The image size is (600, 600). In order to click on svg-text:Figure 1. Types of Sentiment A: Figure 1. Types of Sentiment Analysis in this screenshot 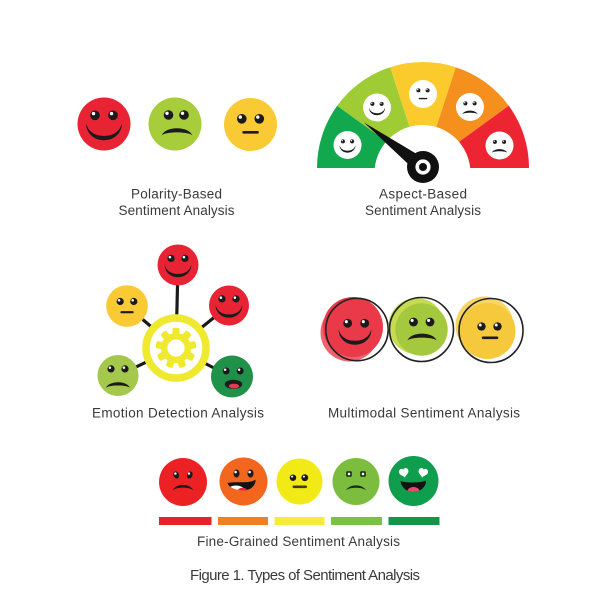, I will do `click(305, 575)`.